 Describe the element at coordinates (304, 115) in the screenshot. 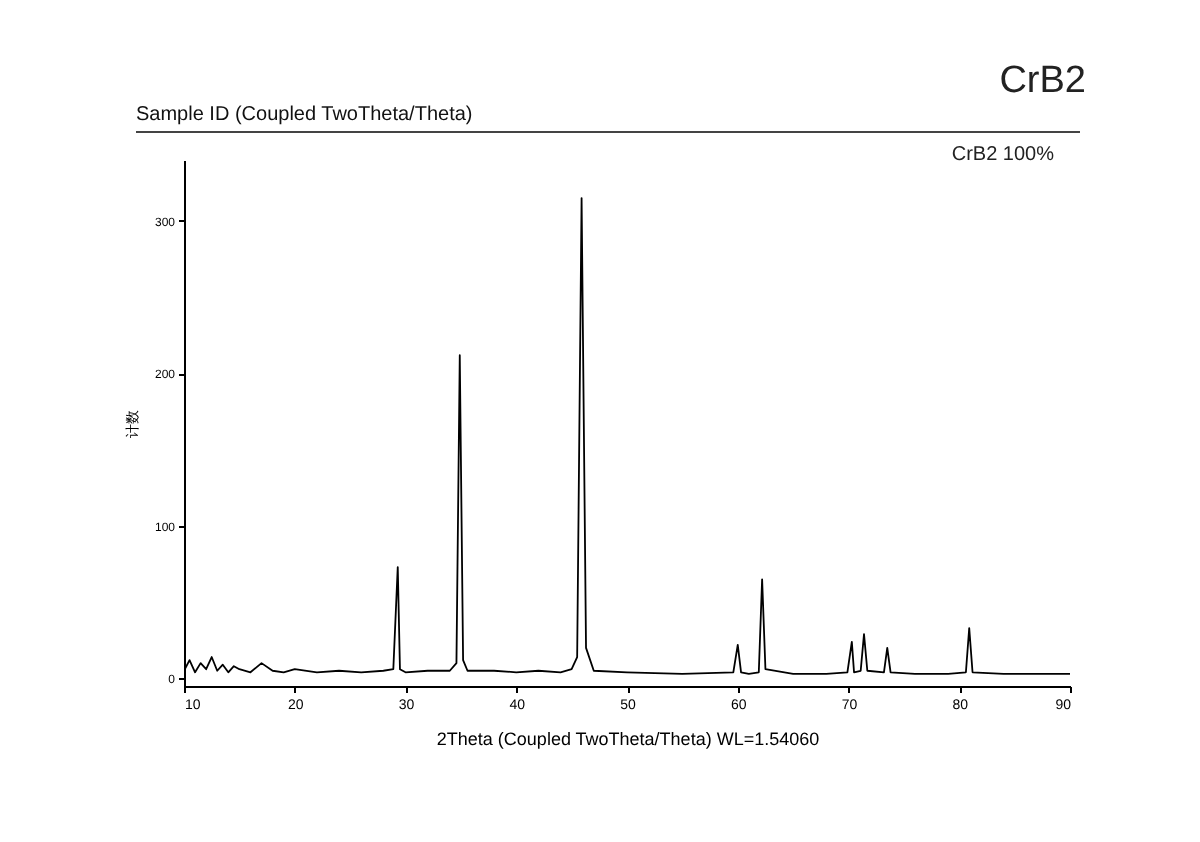

I see `chart-subtitle: Sample ID (Coupled TwoTheta/Theta)` at that location.